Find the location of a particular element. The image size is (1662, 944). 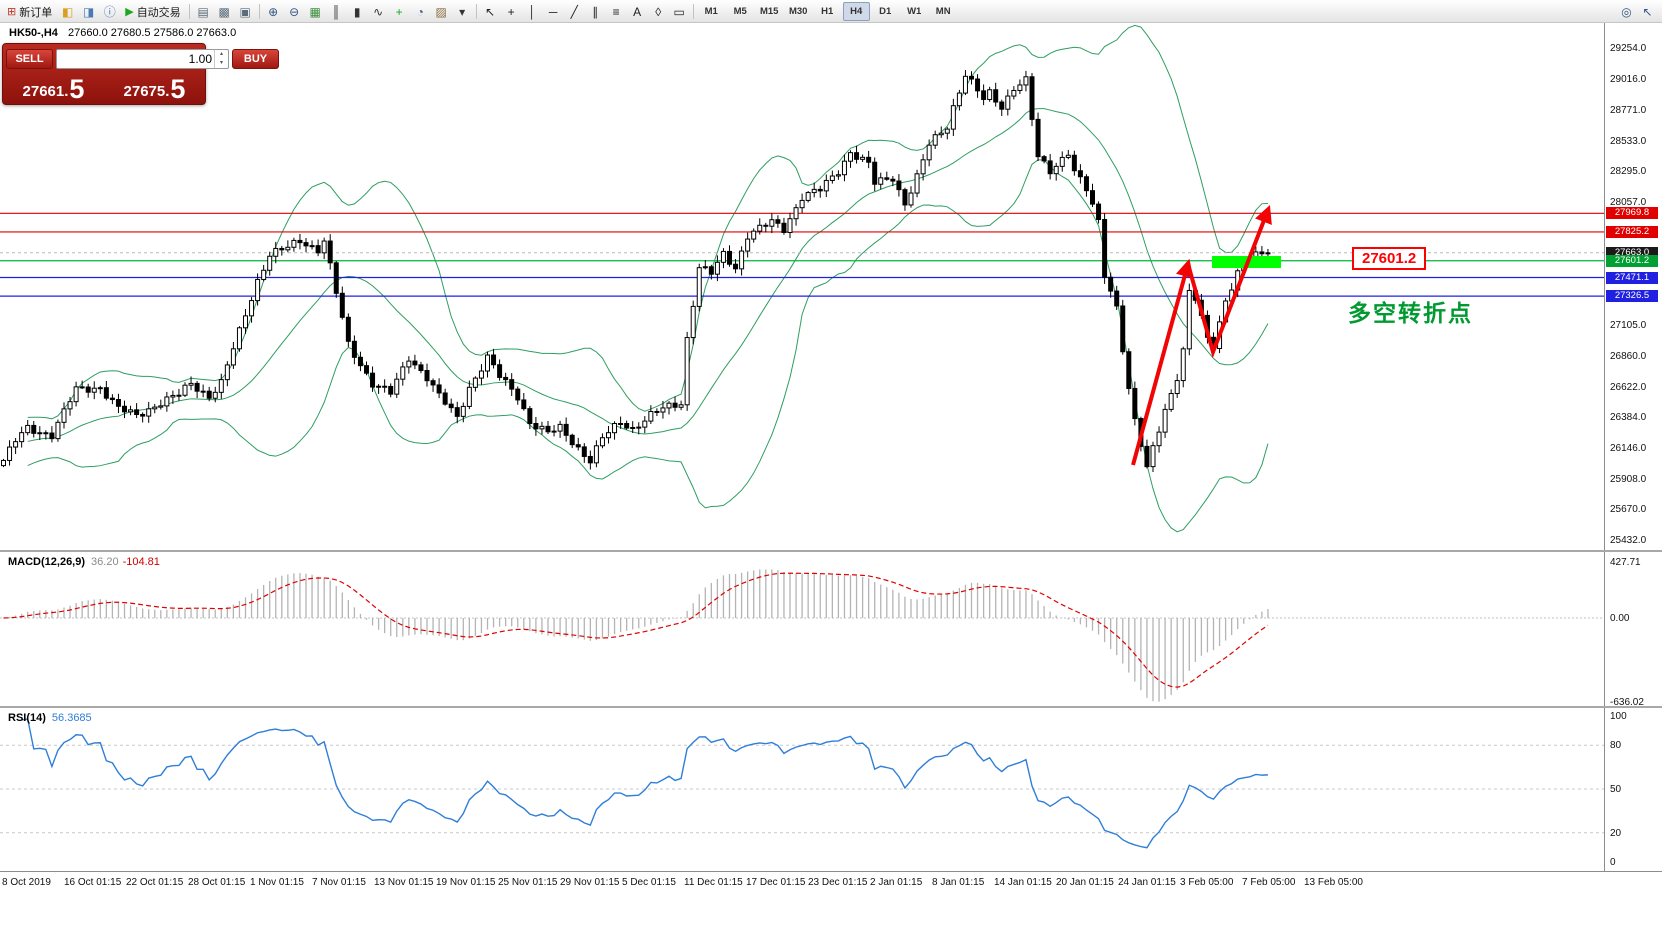

timeframe-button-h1: H1 is located at coordinates (827, 11).